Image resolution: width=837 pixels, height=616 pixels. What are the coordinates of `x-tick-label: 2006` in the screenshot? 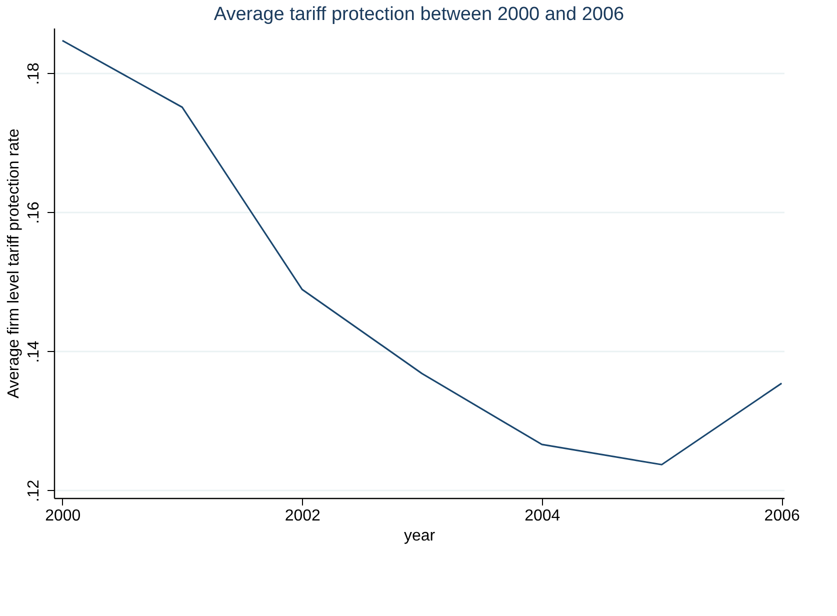 It's located at (782, 516).